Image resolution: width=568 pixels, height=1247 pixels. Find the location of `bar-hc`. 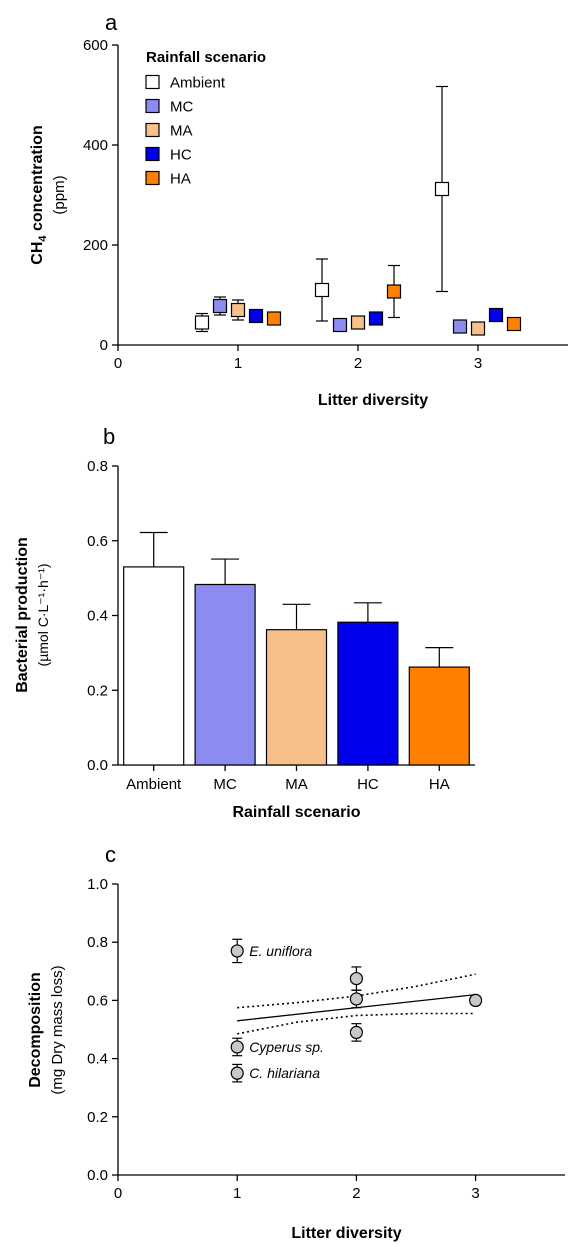

bar-hc is located at coordinates (368, 693).